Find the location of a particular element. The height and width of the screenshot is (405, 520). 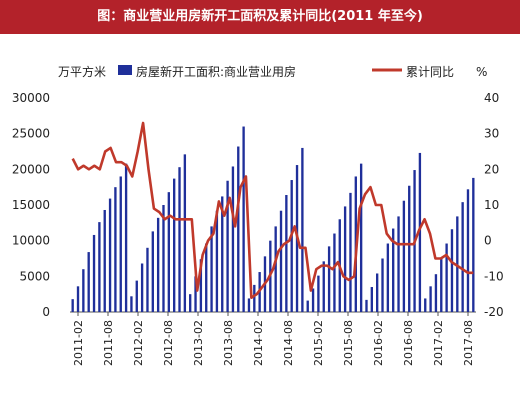

right-tick-label: 20 is located at coordinates (491, 169).